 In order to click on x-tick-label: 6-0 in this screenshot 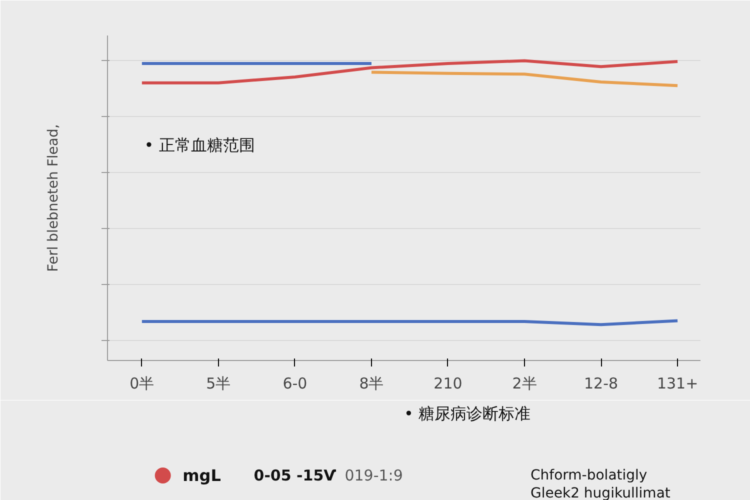, I will do `click(295, 383)`.